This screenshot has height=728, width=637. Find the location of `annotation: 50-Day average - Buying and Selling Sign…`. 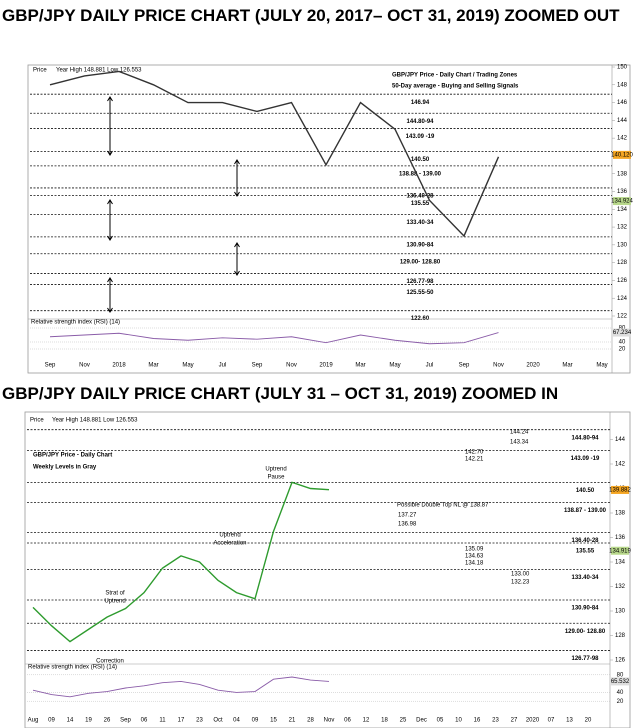

annotation: 50-Day average - Buying and Selling Sign… is located at coordinates (455, 87).